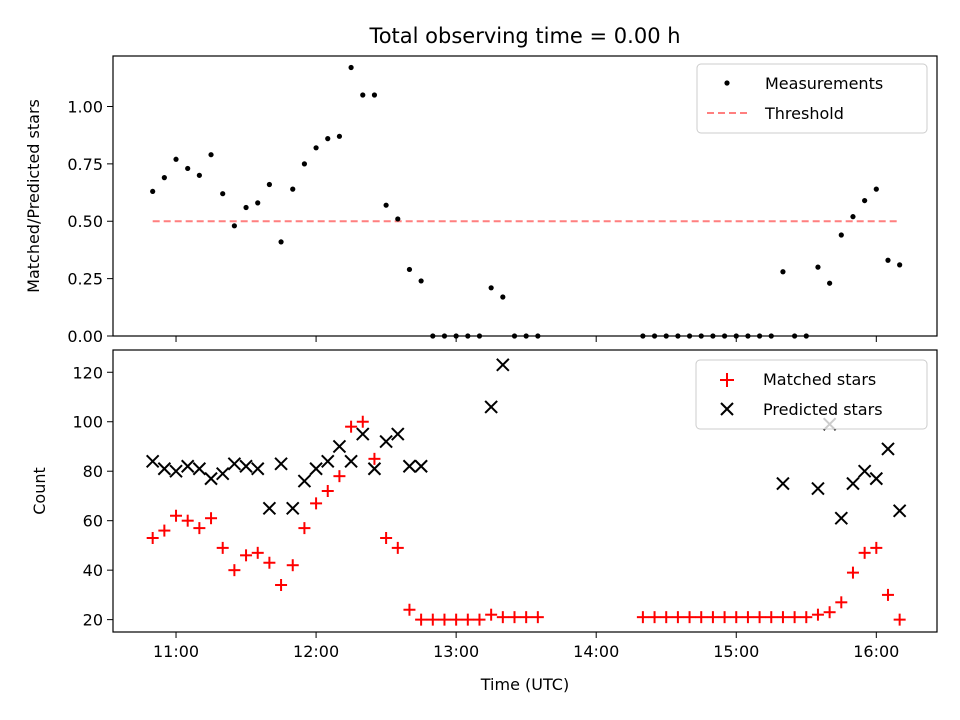 The image size is (960, 720). I want to click on top-y-tick-label: 0.75, so click(85, 164).